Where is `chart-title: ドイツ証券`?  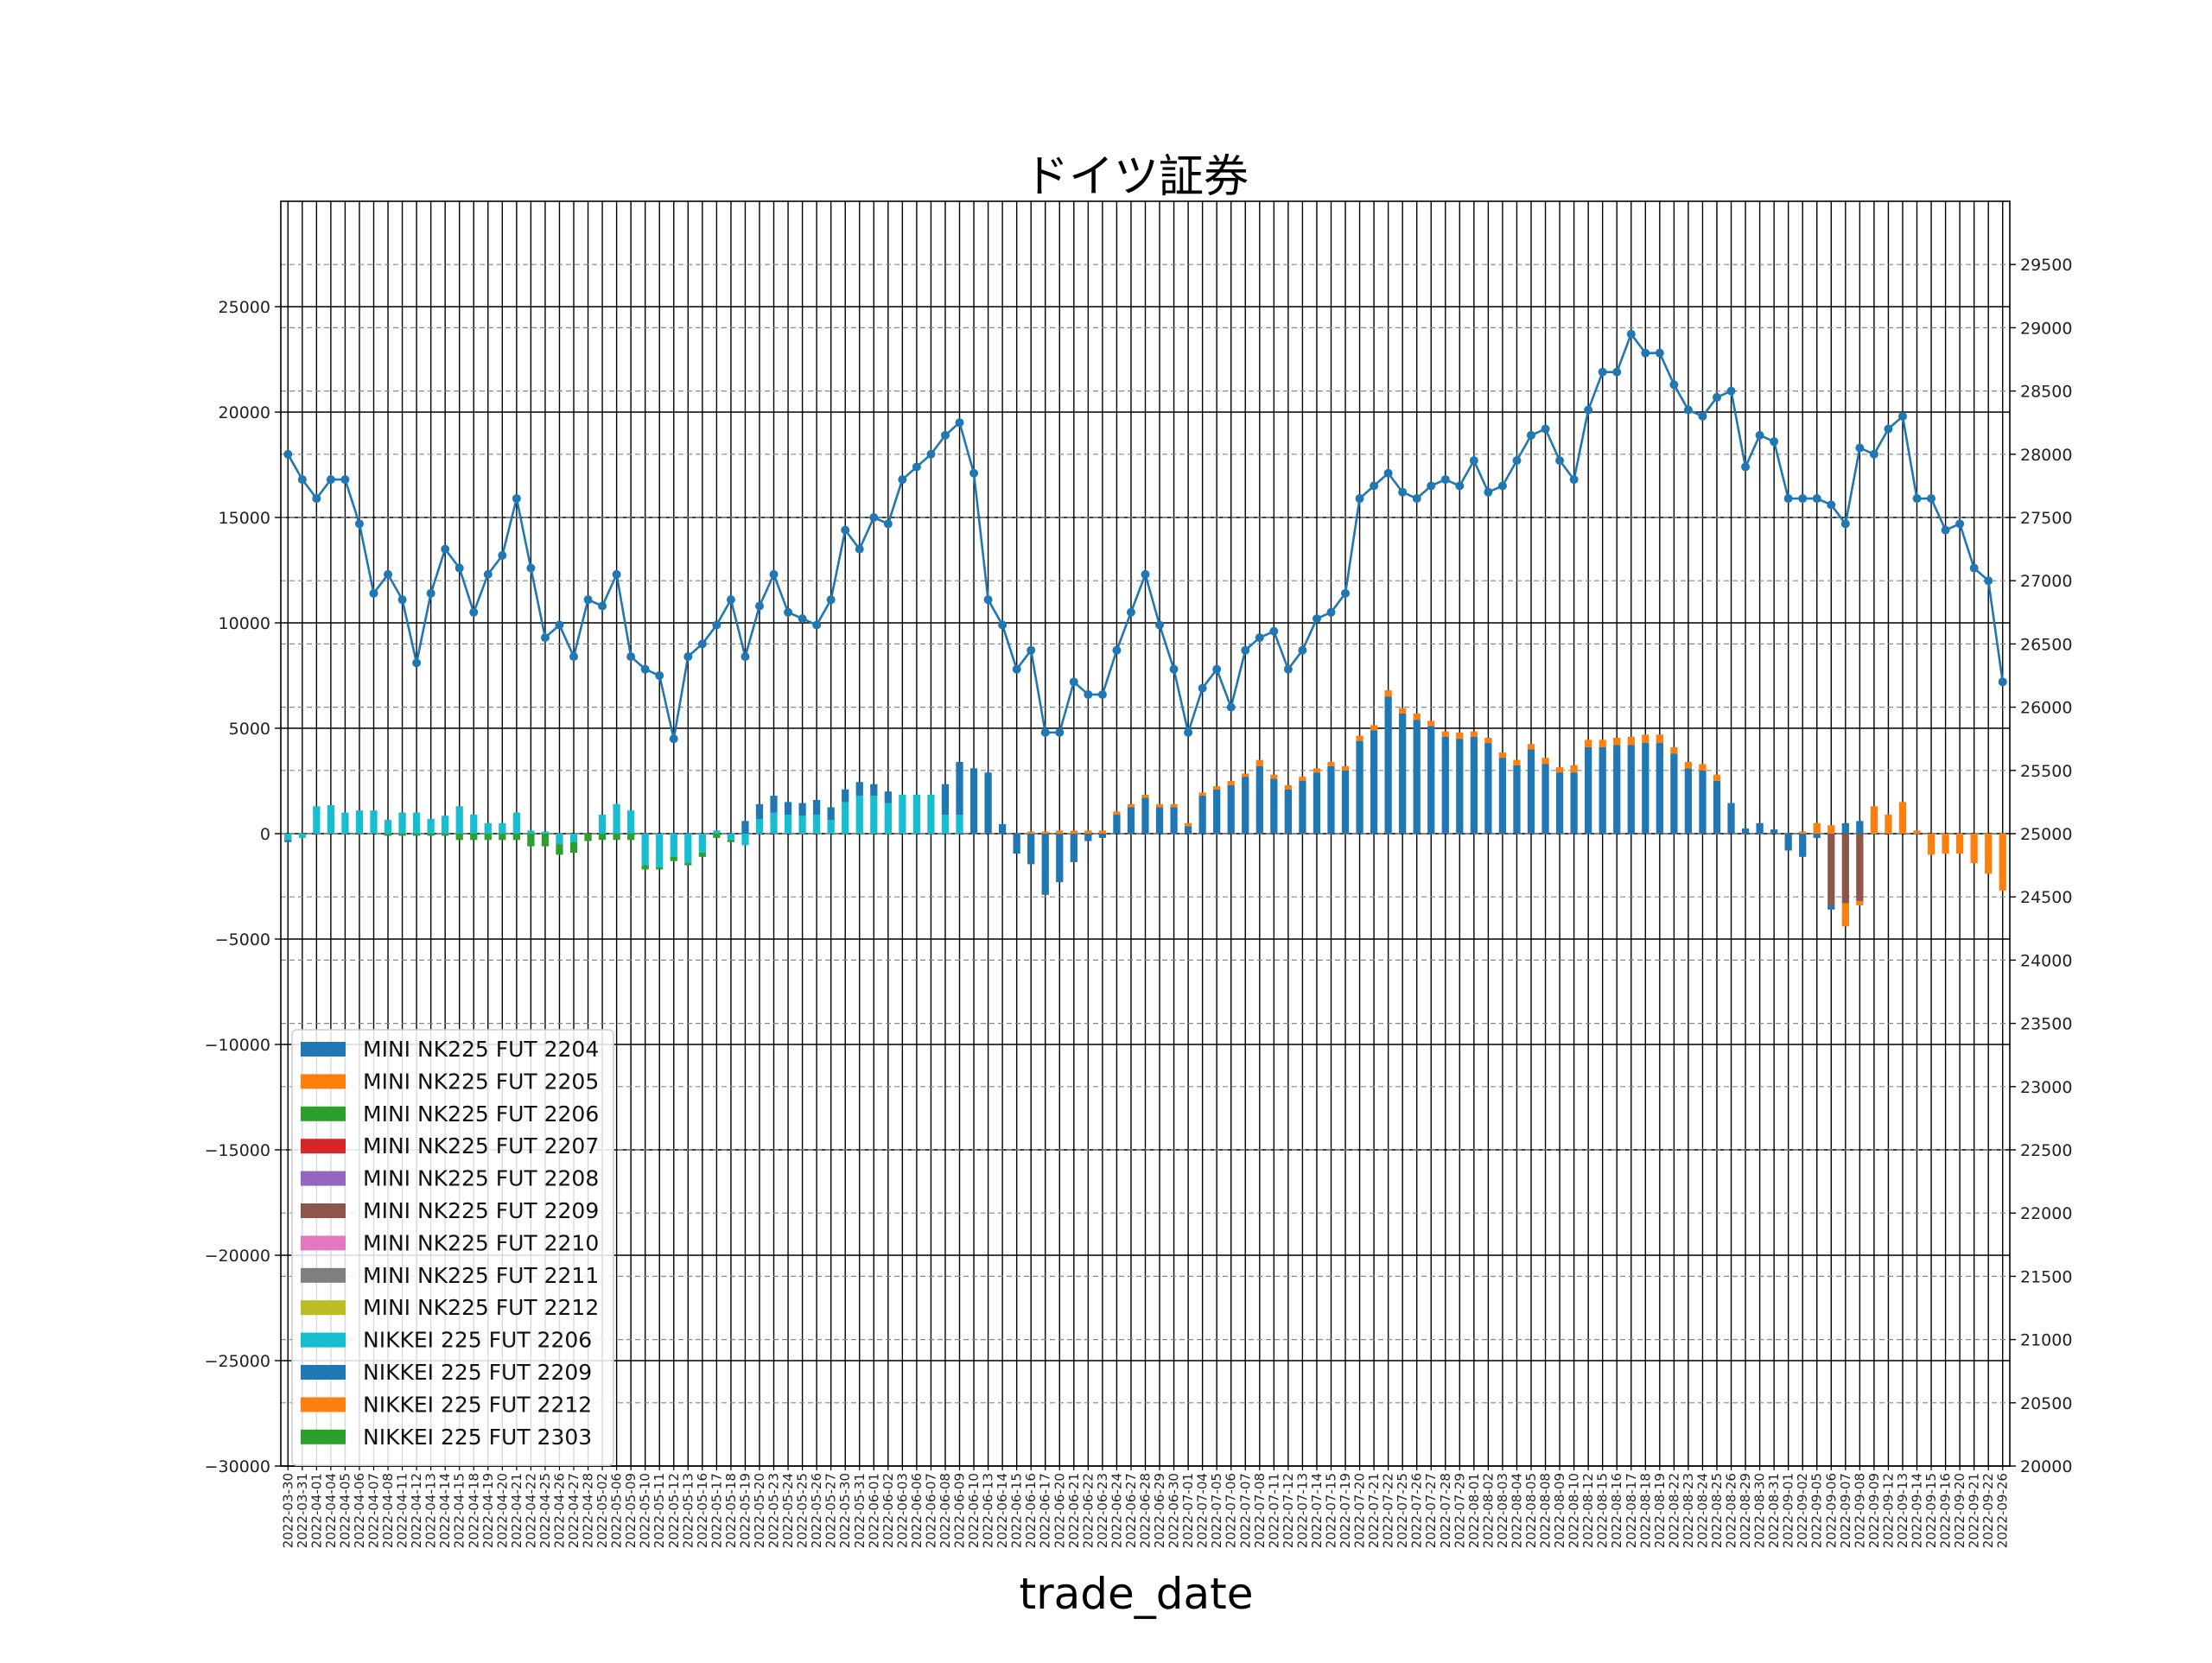 chart-title: ドイツ証券 is located at coordinates (1136, 177).